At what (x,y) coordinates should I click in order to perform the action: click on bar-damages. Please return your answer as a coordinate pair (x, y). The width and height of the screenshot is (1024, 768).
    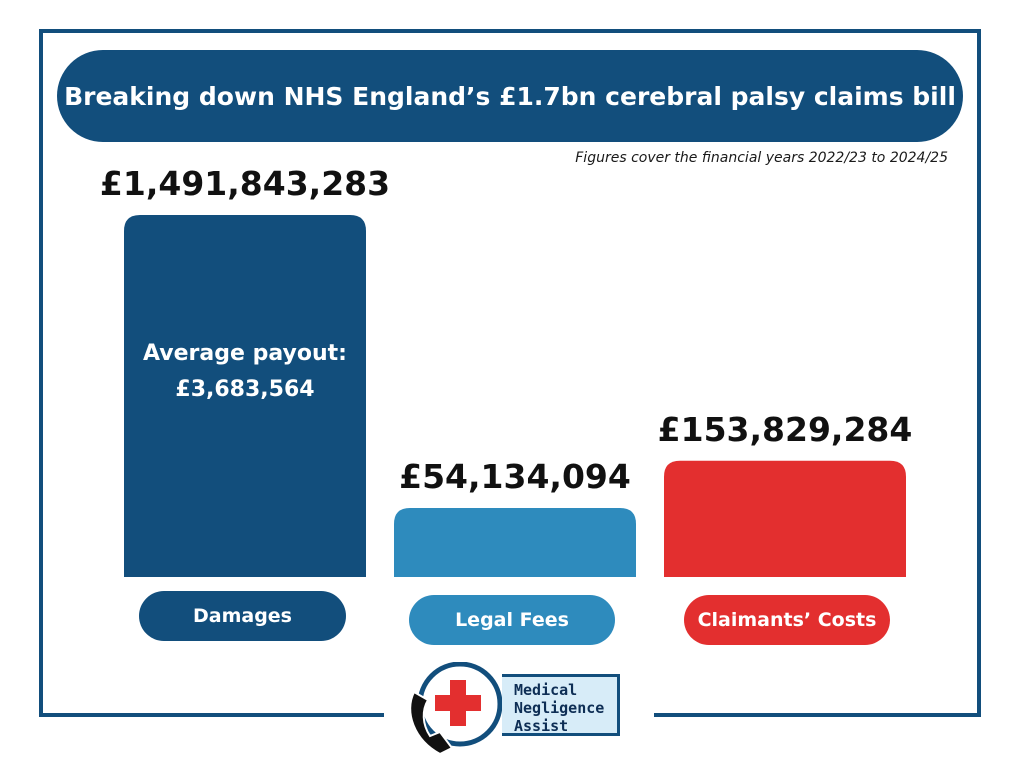
    Looking at the image, I should click on (245, 396).